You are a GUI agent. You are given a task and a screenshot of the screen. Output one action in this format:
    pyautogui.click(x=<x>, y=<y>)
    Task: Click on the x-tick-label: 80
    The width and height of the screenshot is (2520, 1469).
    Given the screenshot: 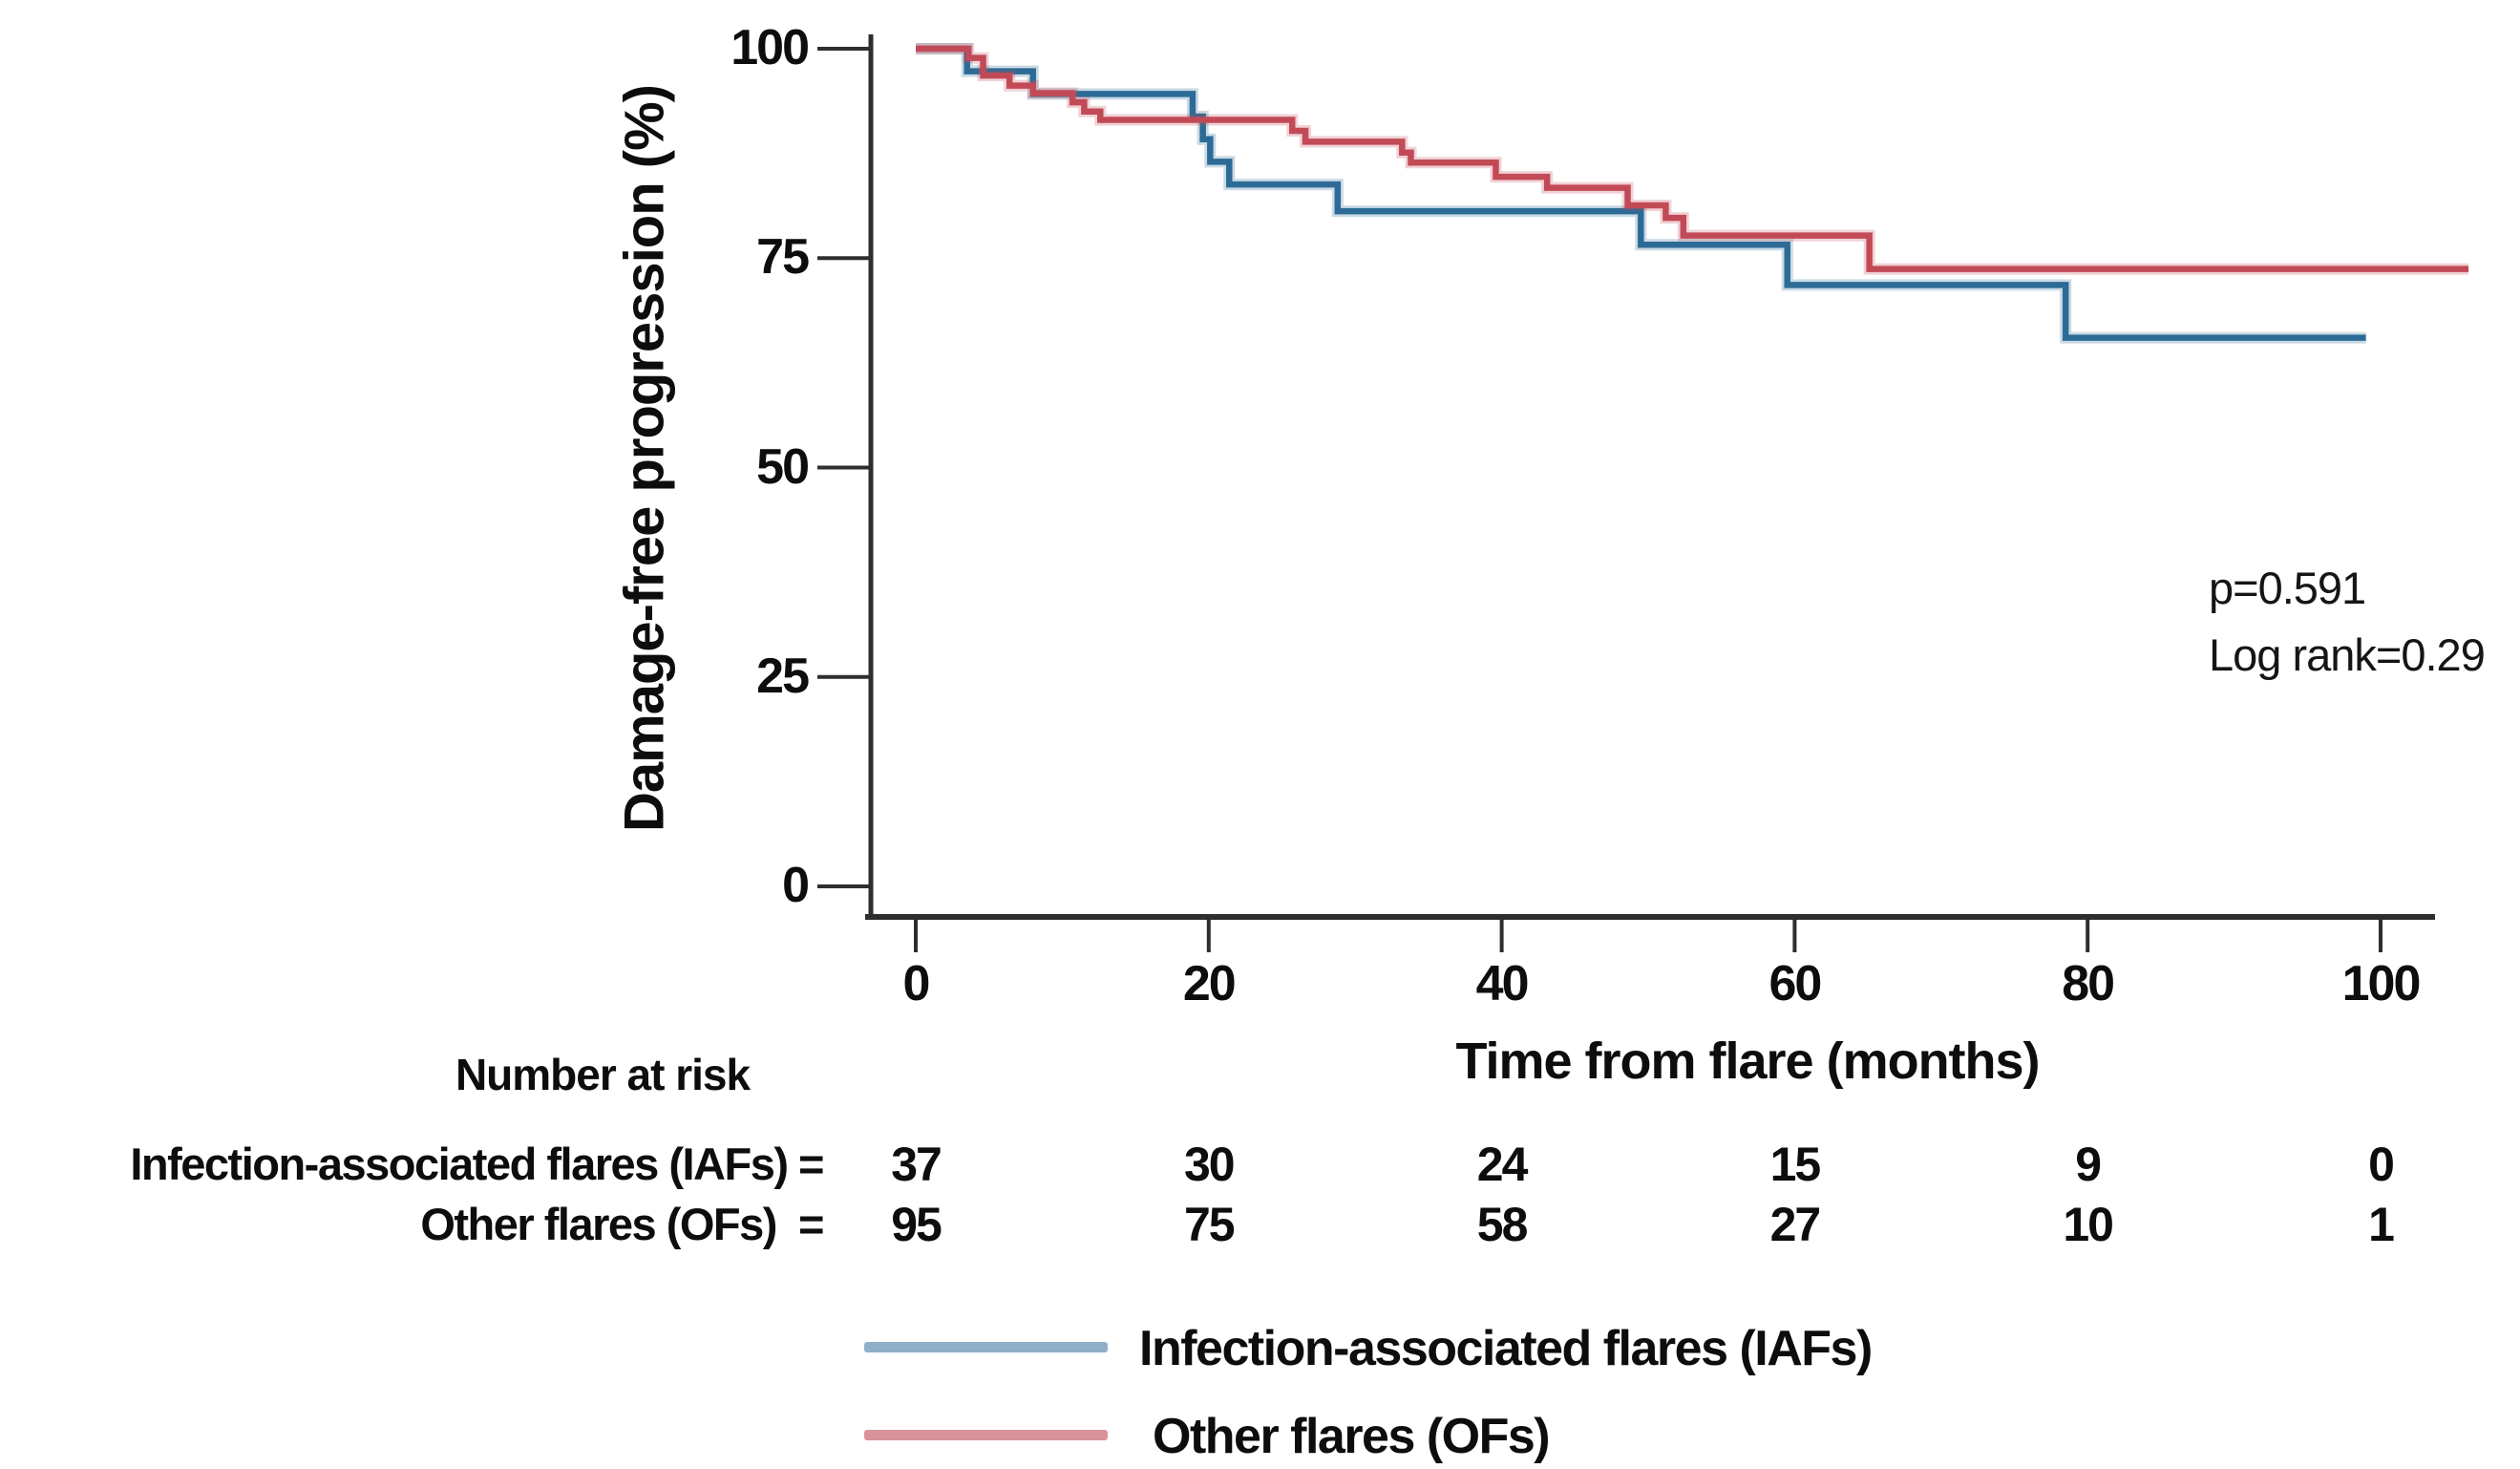 What is the action you would take?
    pyautogui.click(x=2088, y=983)
    